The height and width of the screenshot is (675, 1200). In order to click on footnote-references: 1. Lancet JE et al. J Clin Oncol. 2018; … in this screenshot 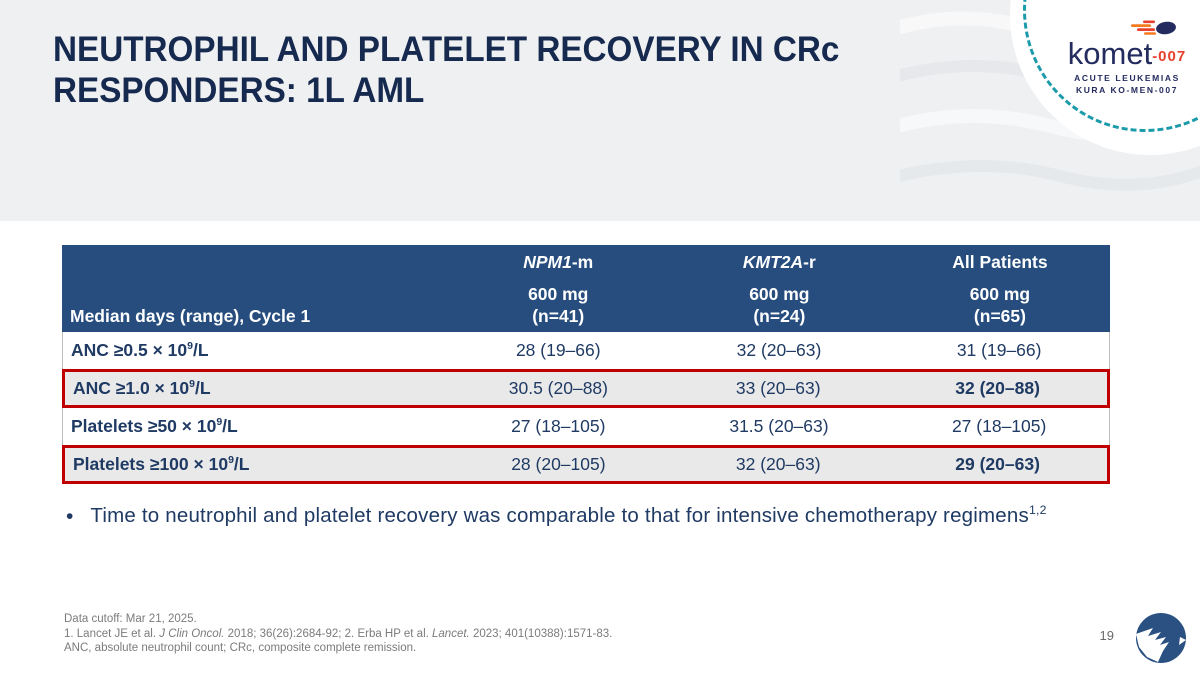, I will do `click(338, 633)`.